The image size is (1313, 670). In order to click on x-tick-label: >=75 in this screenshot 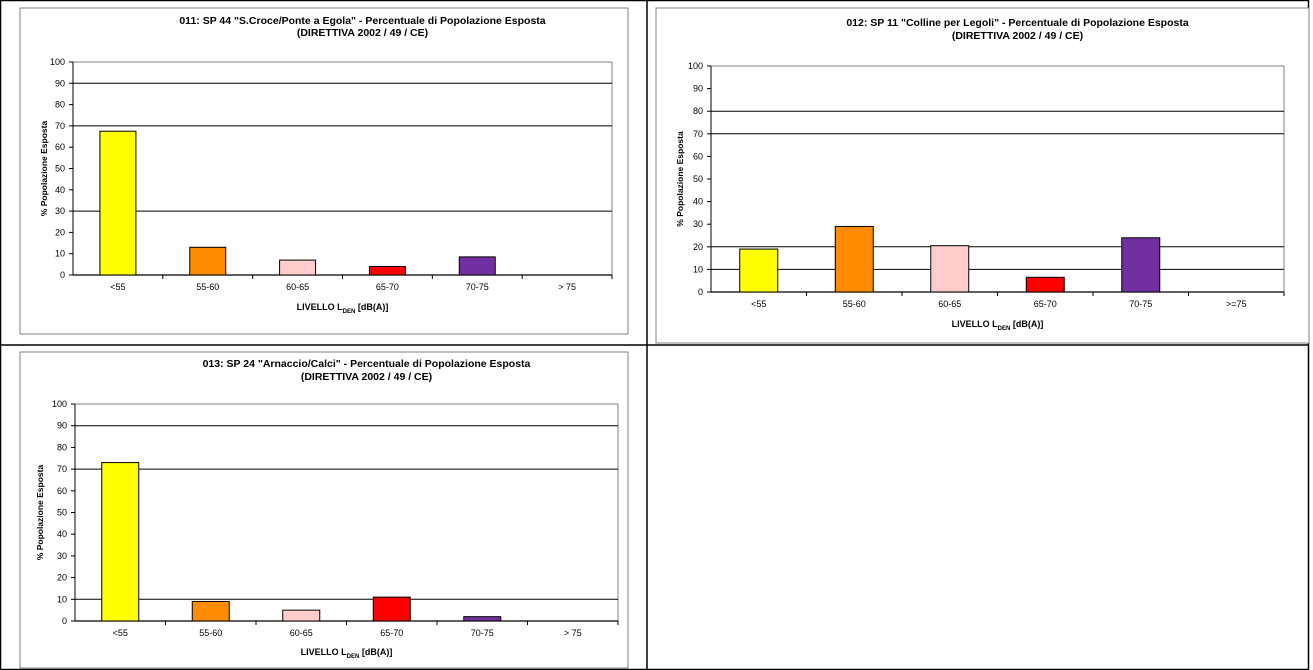, I will do `click(1236, 304)`.